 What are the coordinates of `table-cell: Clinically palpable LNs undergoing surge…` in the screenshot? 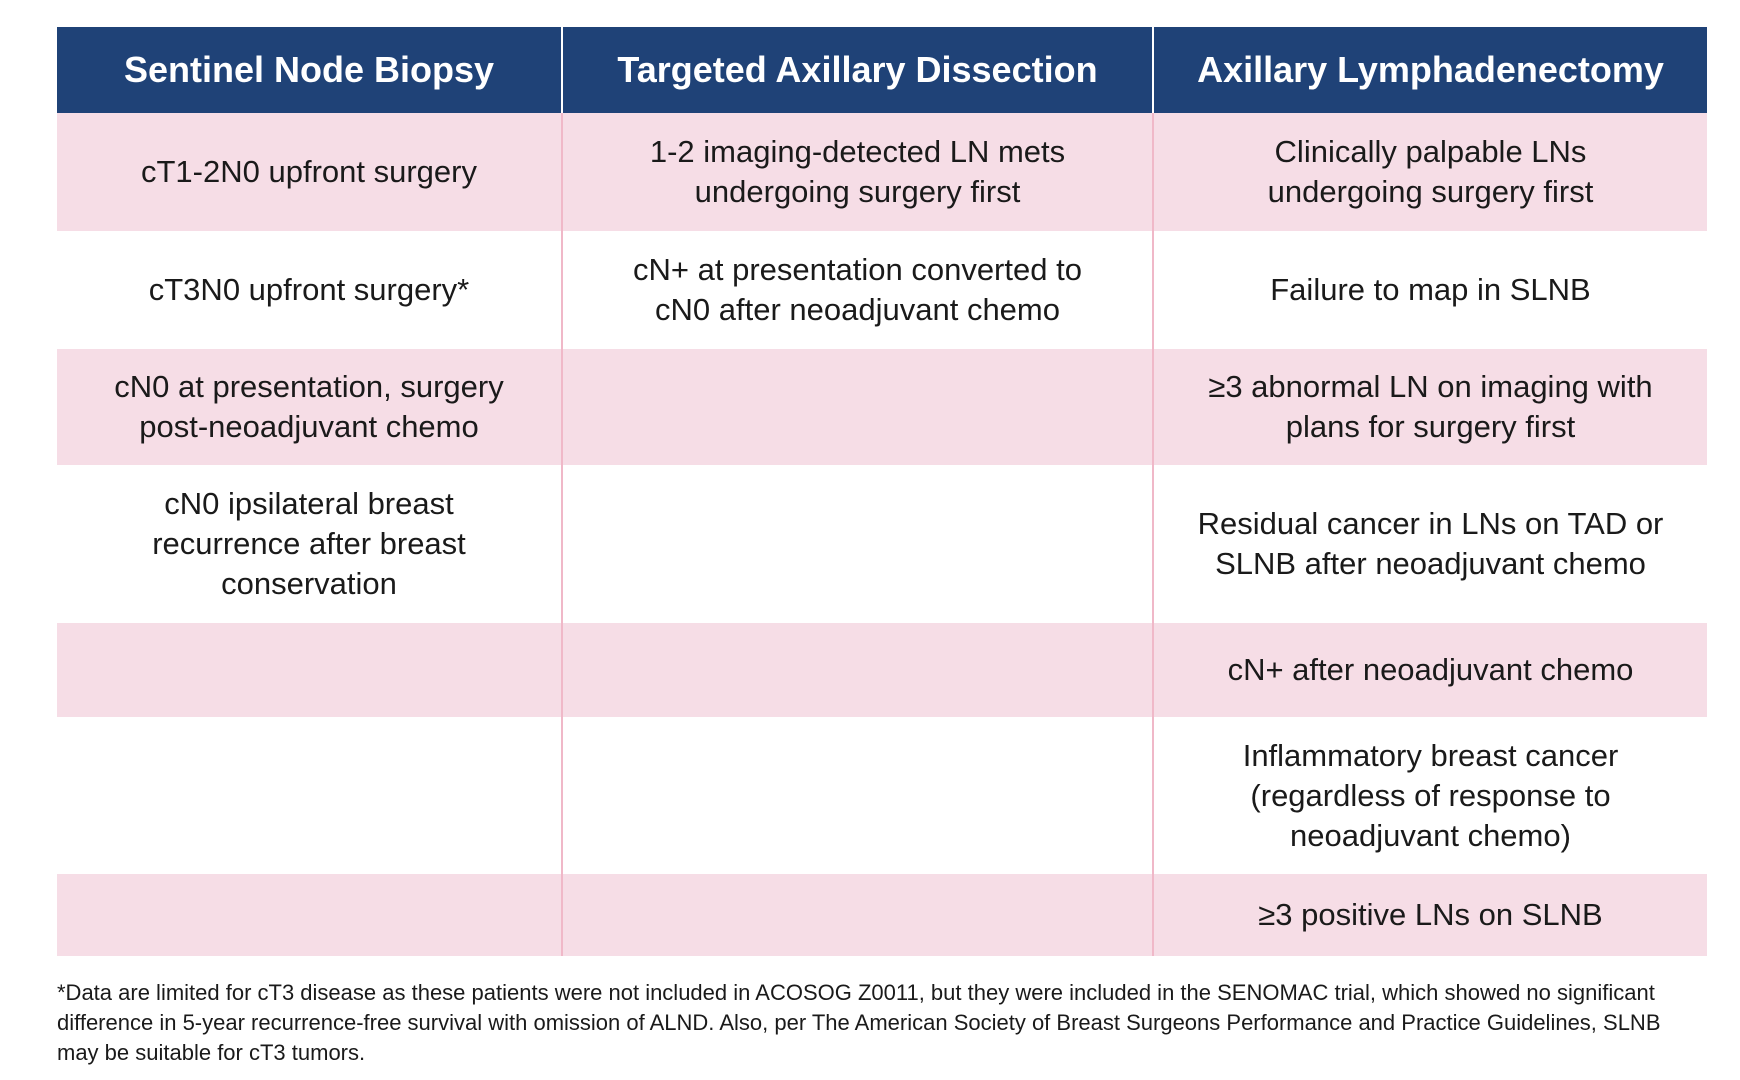 It's located at (1429, 172).